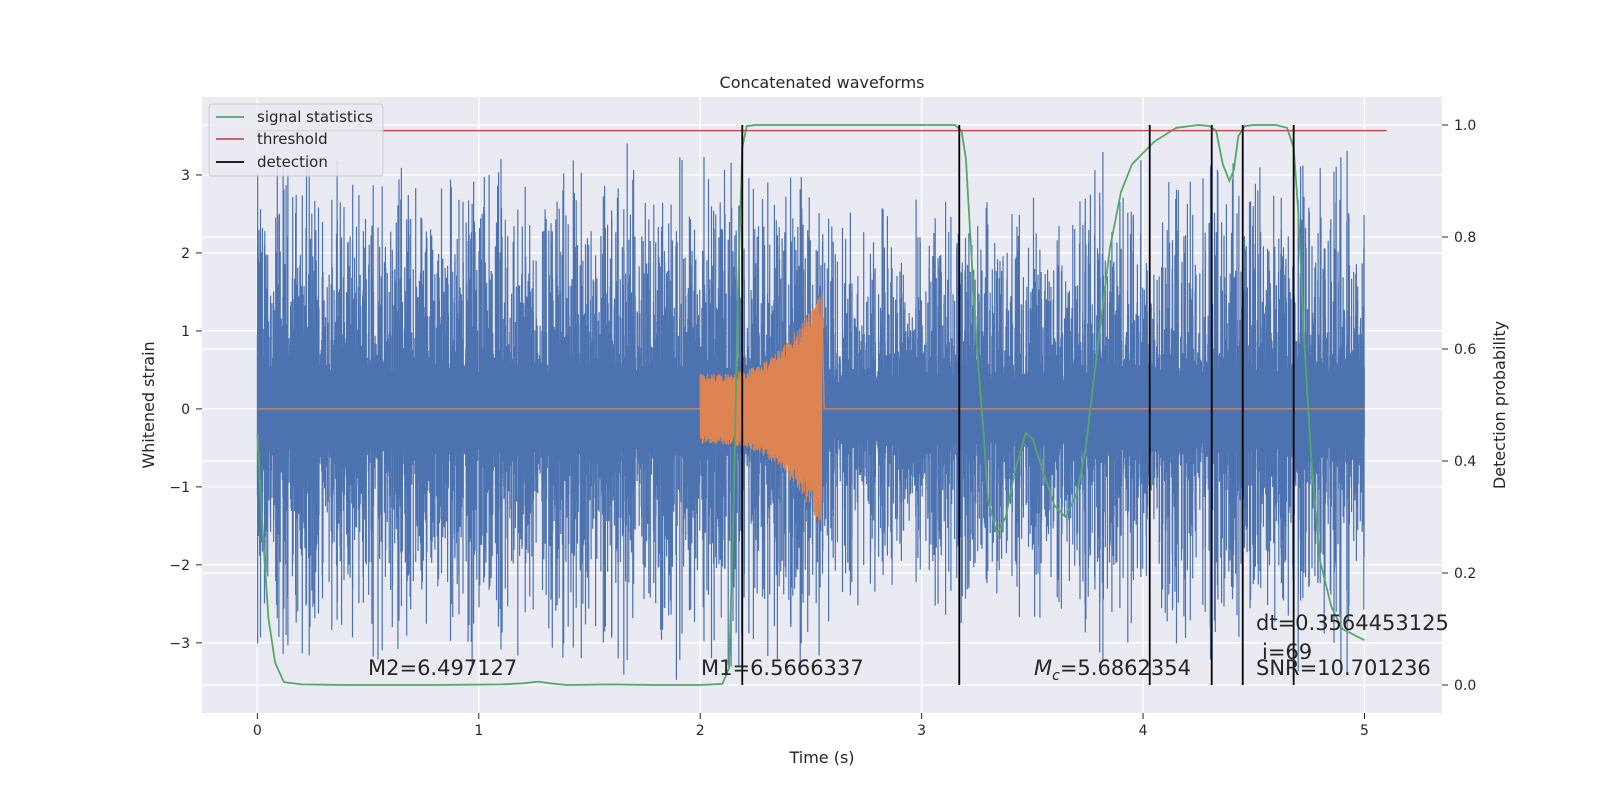  I want to click on y2-tick-label-0: 0.0, so click(1465, 686).